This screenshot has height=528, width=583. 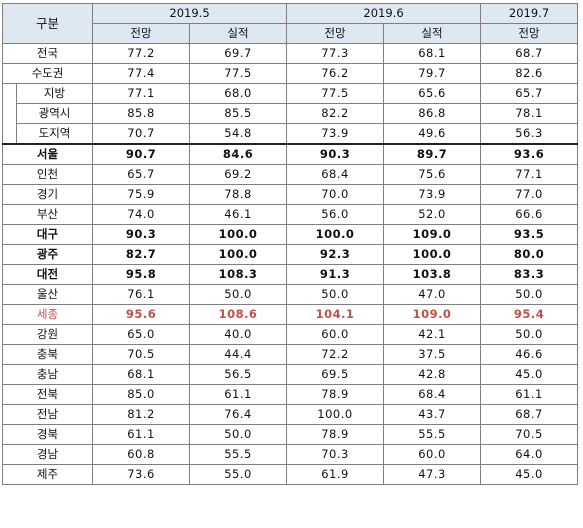 What do you see at coordinates (432, 234) in the screenshot?
I see `cell-value: 109.0` at bounding box center [432, 234].